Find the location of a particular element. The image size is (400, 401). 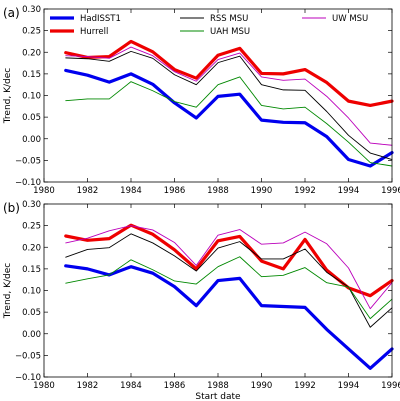

legend-item: Hurrell is located at coordinates (79, 32).